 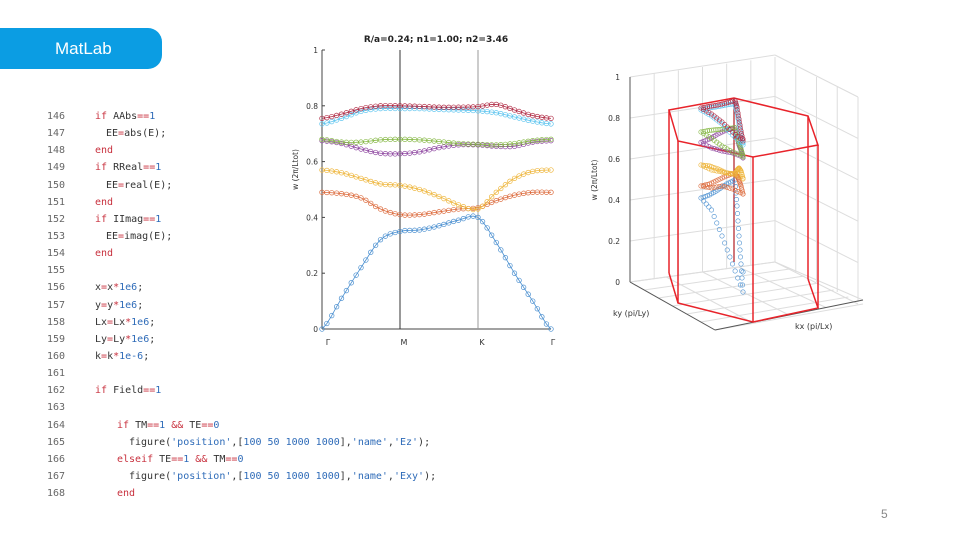 I want to click on line-number: 166, so click(x=56, y=459).